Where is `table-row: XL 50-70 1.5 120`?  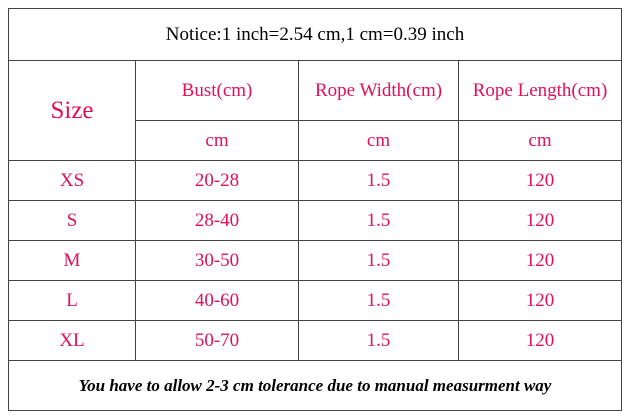 table-row: XL 50-70 1.5 120 is located at coordinates (315, 340).